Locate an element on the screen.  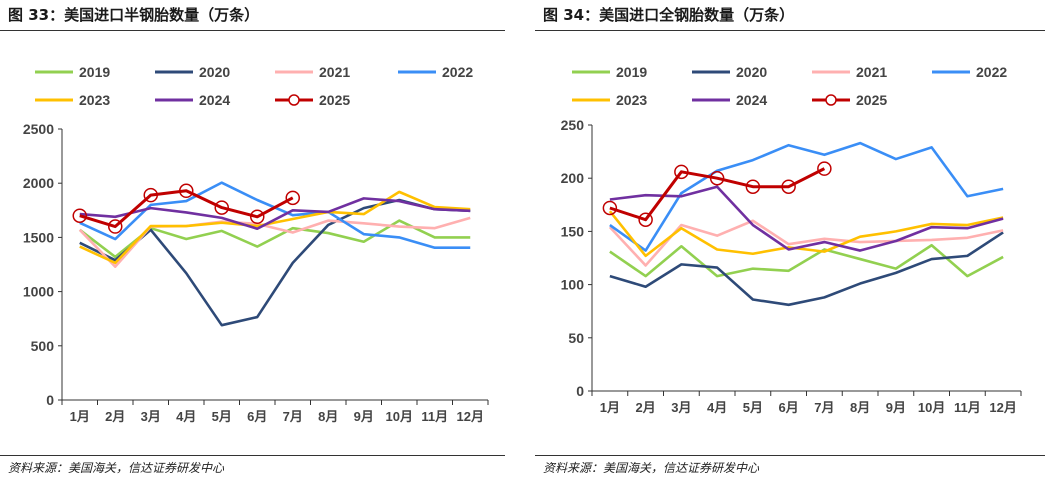
y-tick-label: 100 is located at coordinates (573, 285).